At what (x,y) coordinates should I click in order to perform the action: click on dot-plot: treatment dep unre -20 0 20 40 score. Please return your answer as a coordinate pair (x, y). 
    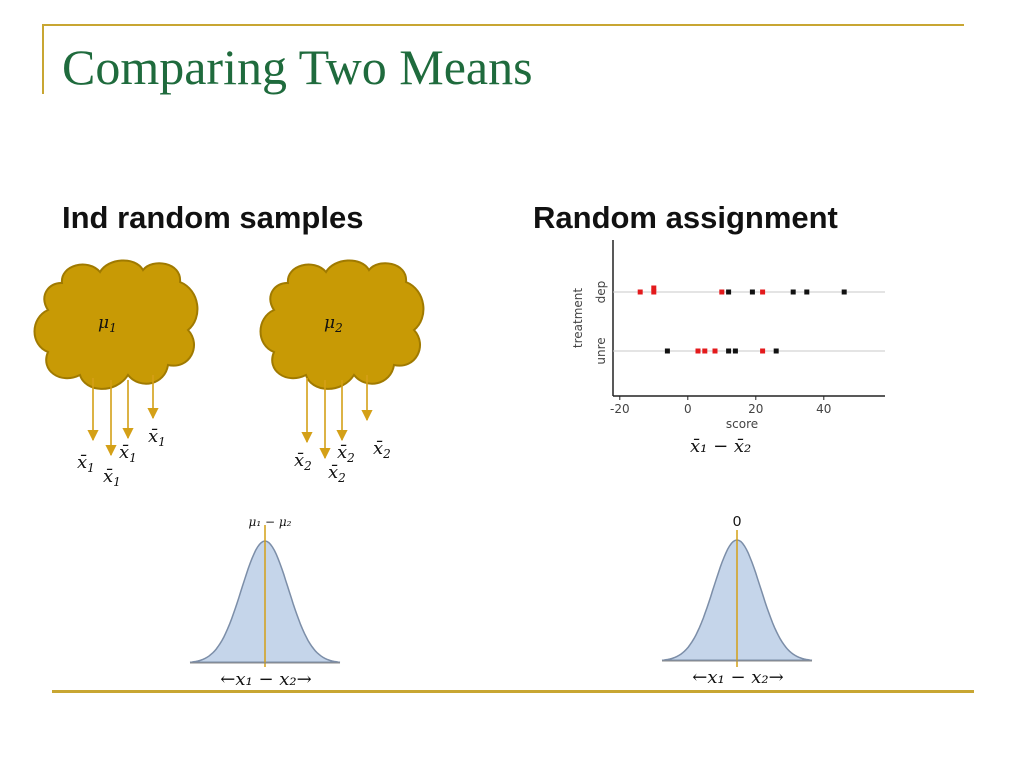
    Looking at the image, I should click on (728, 335).